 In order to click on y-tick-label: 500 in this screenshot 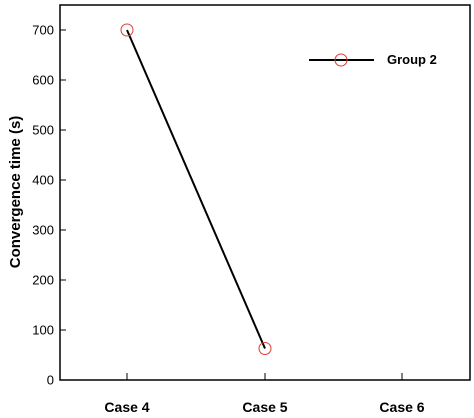, I will do `click(43, 130)`.